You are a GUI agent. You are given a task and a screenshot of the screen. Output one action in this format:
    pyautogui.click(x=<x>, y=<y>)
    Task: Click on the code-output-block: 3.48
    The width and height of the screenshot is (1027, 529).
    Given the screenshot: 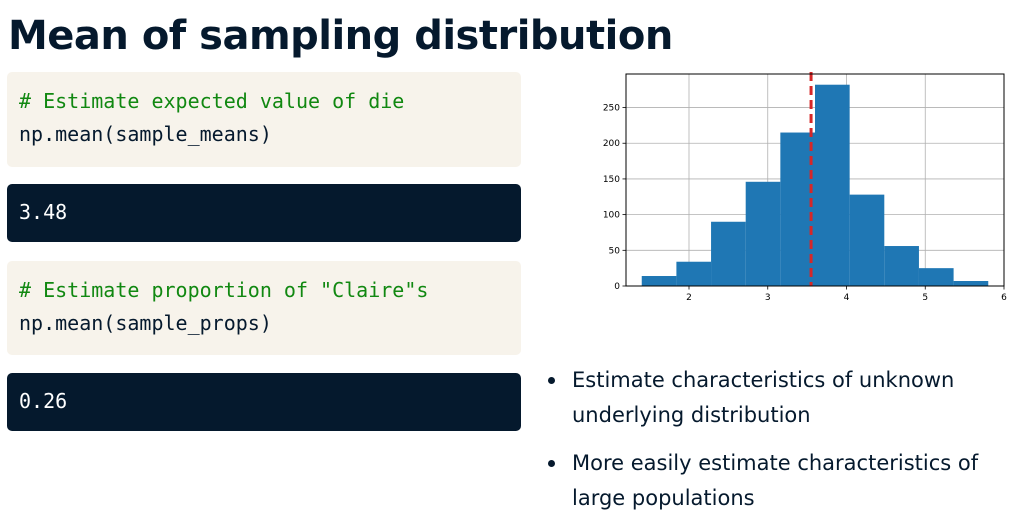 What is the action you would take?
    pyautogui.click(x=264, y=213)
    